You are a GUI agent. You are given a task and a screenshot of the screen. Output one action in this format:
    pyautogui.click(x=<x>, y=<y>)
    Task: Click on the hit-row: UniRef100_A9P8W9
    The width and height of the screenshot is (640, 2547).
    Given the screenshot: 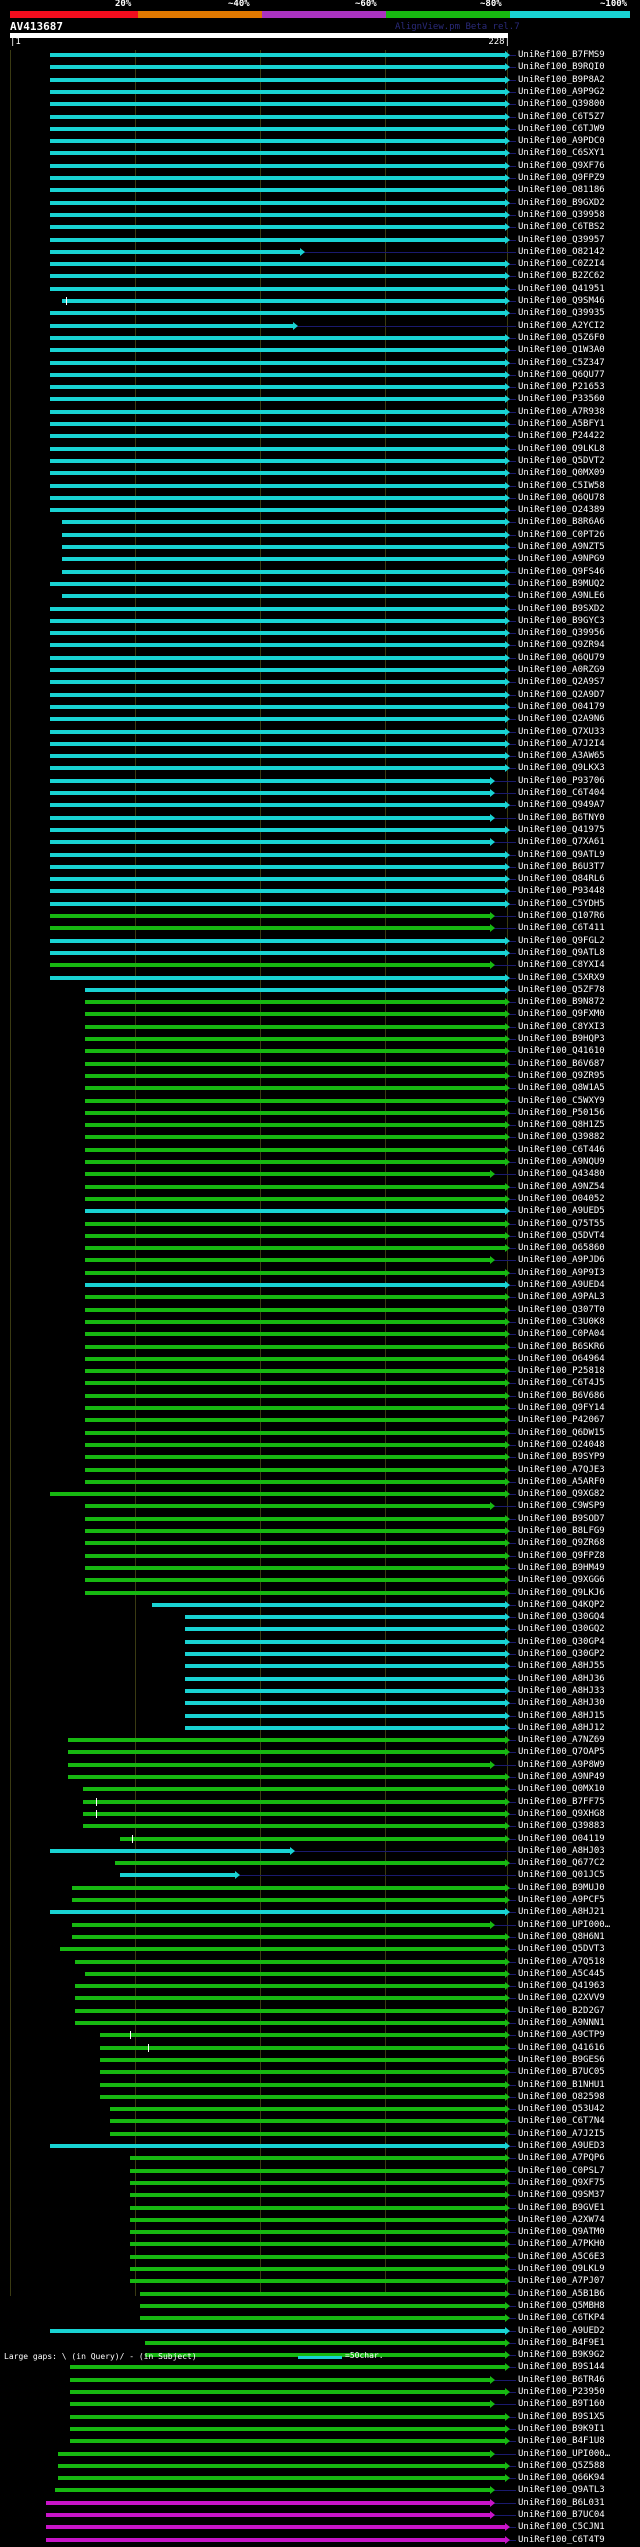 What is the action you would take?
    pyautogui.click(x=320, y=1766)
    